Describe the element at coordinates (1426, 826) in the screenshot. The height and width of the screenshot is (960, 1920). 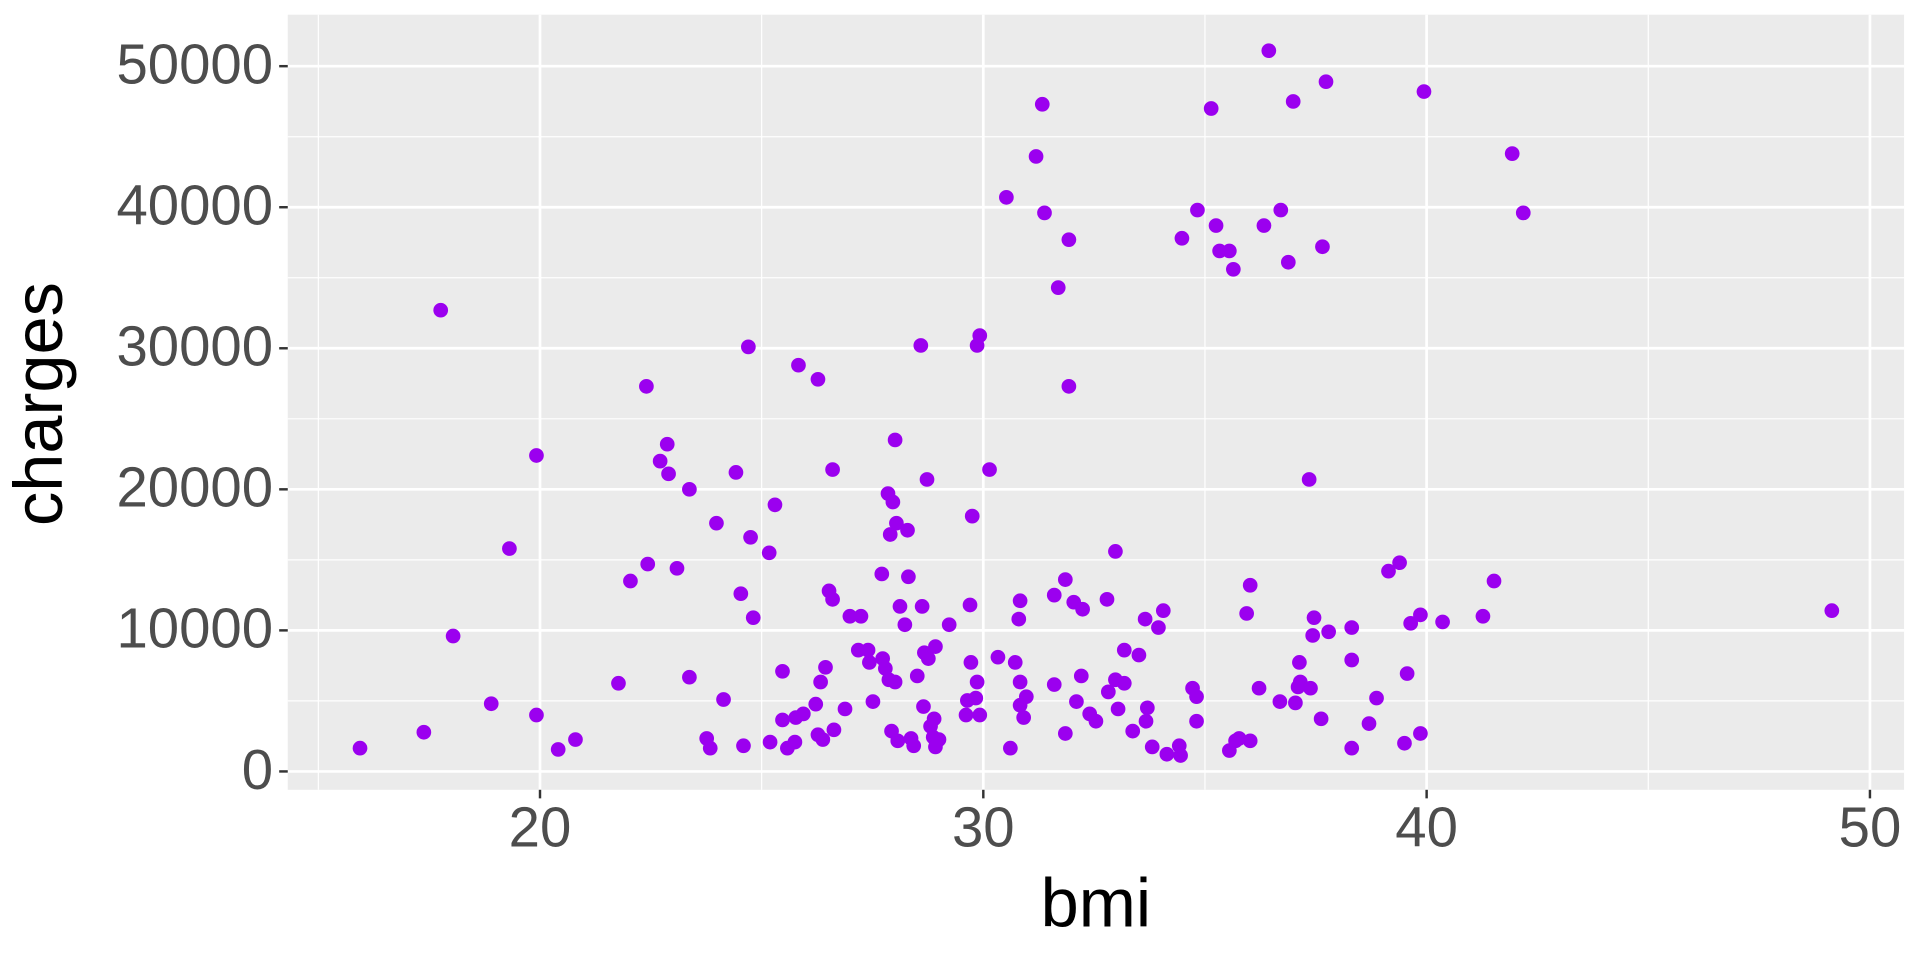
I see `x-tick-label: 40` at that location.